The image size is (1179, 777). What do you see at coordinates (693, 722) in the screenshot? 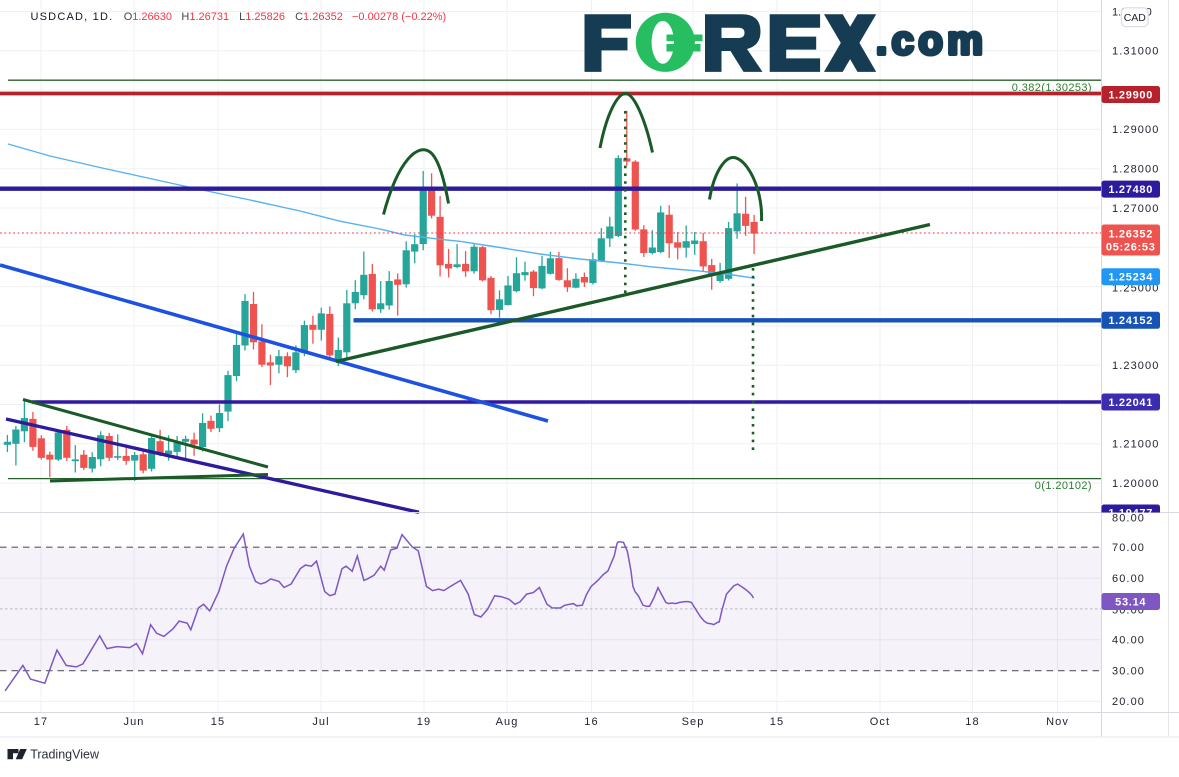
I see `svg-text: Sep` at bounding box center [693, 722].